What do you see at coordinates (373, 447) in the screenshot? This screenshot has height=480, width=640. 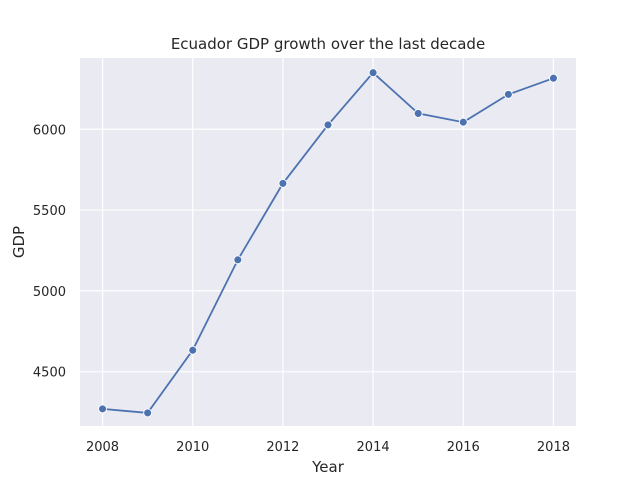 I see `x-tick-label: 2014` at bounding box center [373, 447].